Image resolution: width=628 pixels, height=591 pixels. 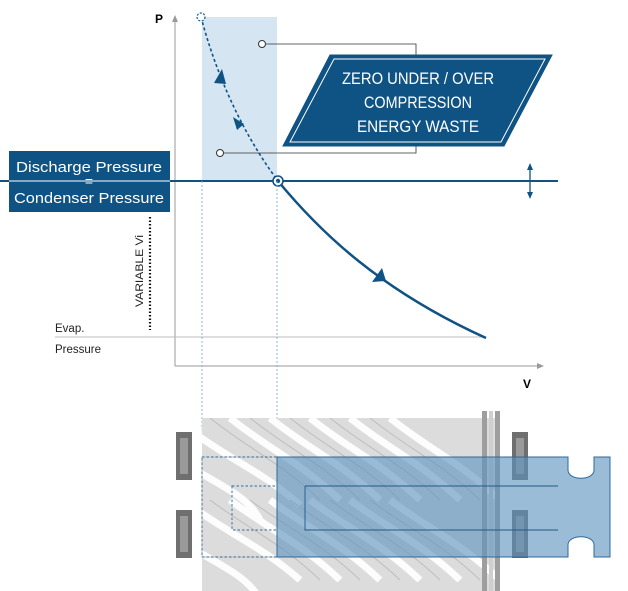 I want to click on callout-line-1: ZERO UNDER / OVER, so click(x=418, y=78).